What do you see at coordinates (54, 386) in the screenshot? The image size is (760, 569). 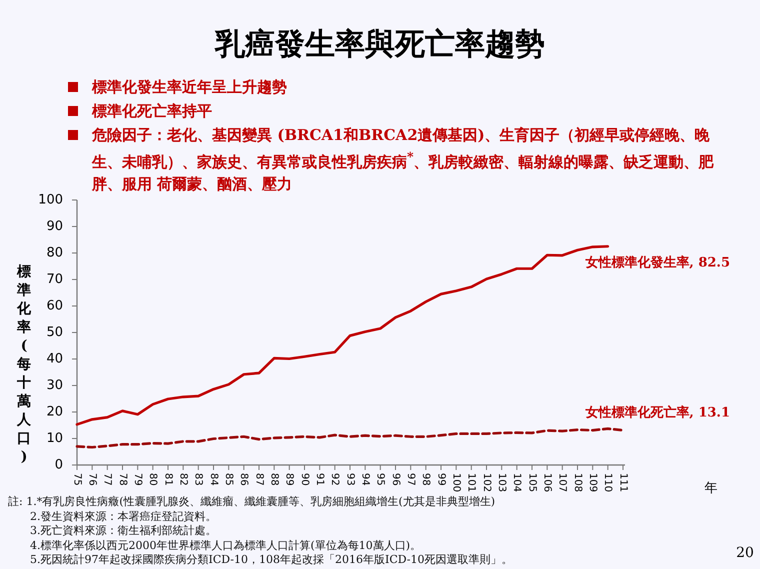 I see `y-tick-label: 30` at bounding box center [54, 386].